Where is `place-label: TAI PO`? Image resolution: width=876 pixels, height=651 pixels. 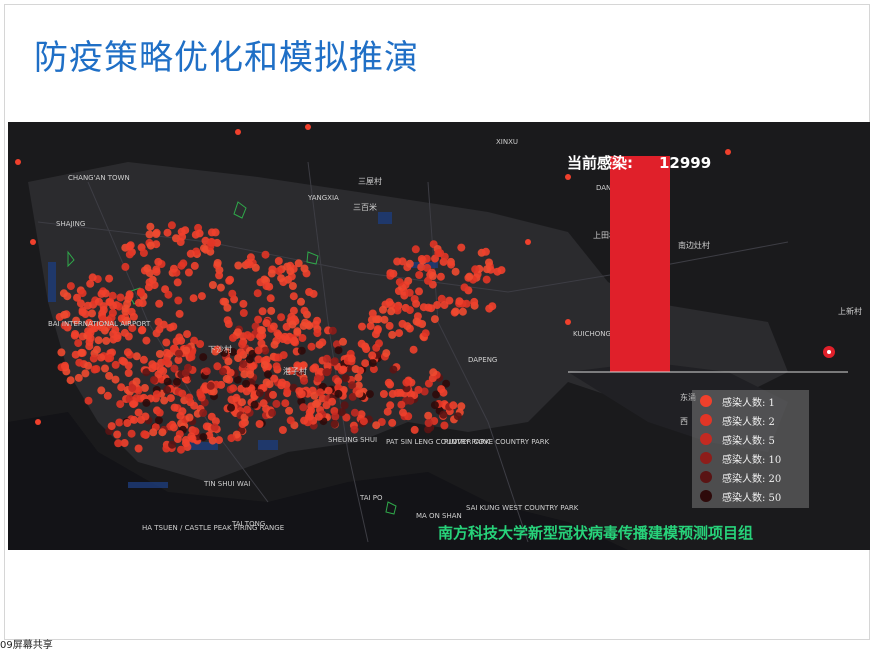 place-label: TAI PO is located at coordinates (371, 498).